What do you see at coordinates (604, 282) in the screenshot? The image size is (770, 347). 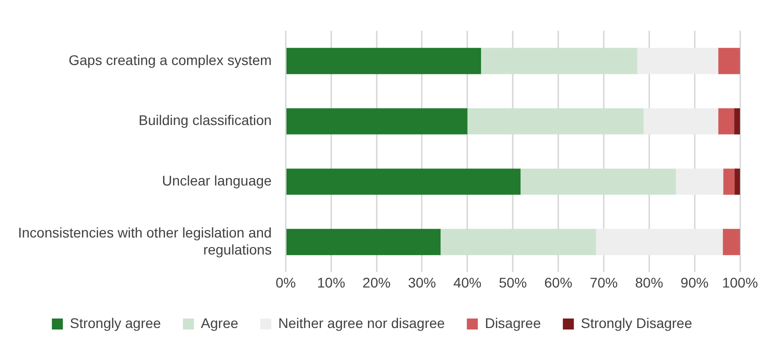 I see `x-tick-label: 70%` at bounding box center [604, 282].